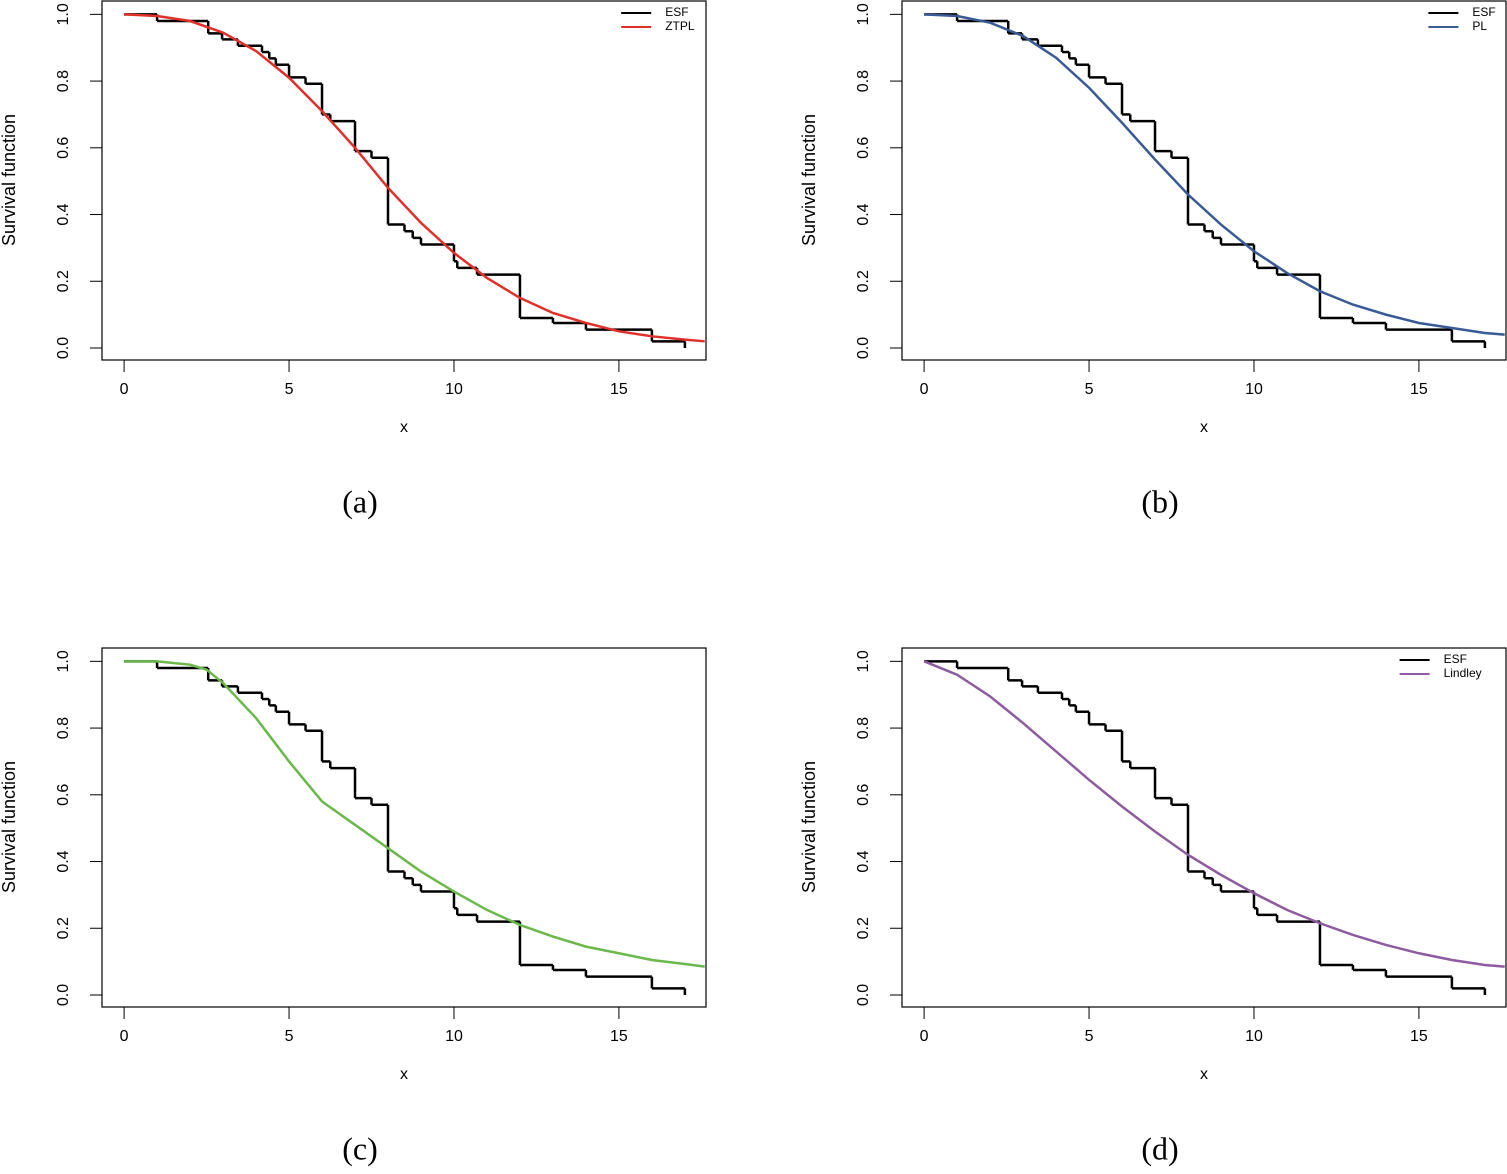 Image resolution: width=1507 pixels, height=1174 pixels. Describe the element at coordinates (1479, 26) in the screenshot. I see `legend-label: PL` at that location.